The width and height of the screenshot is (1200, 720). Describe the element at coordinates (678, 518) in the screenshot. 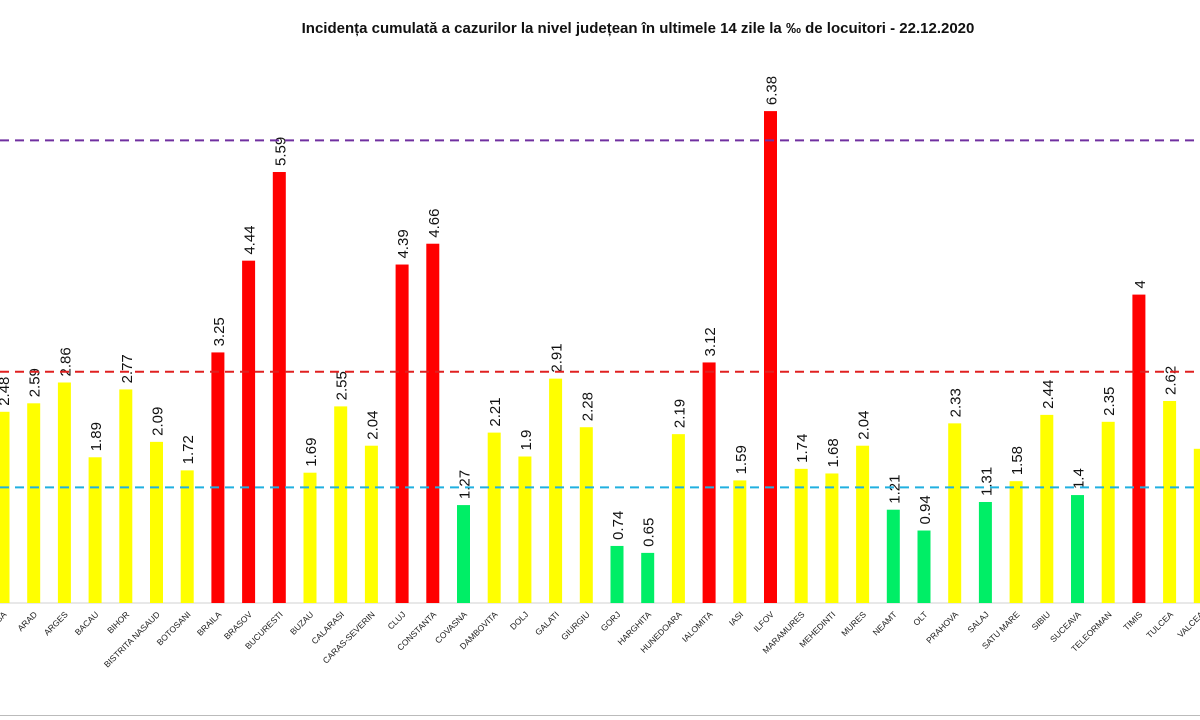

I see `bar-hunedoara` at that location.